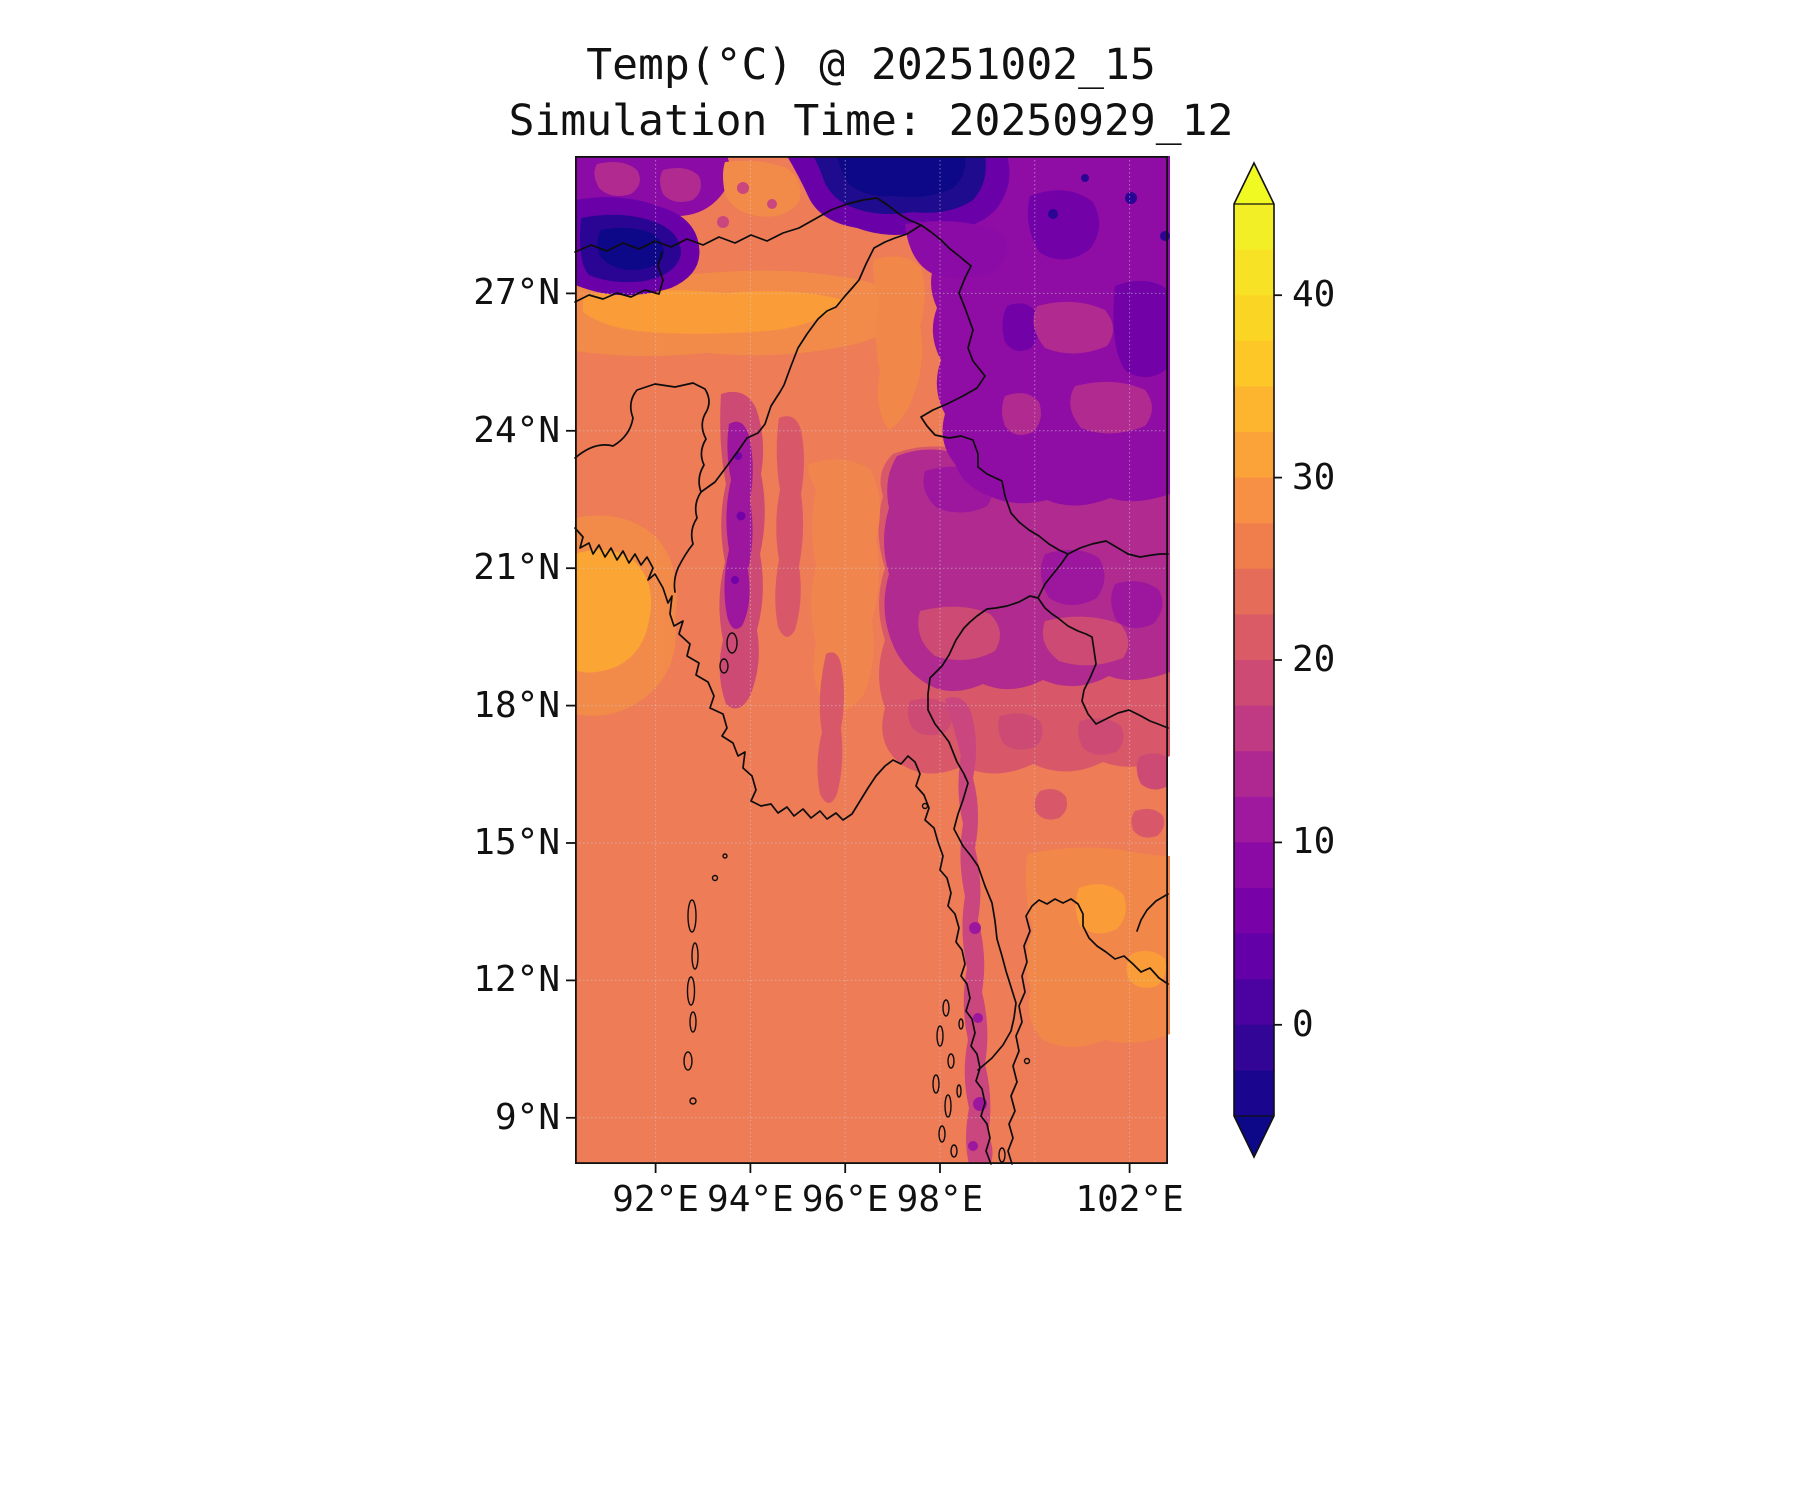  I want to click on lat-tick-label: 18°N, so click(516, 705).